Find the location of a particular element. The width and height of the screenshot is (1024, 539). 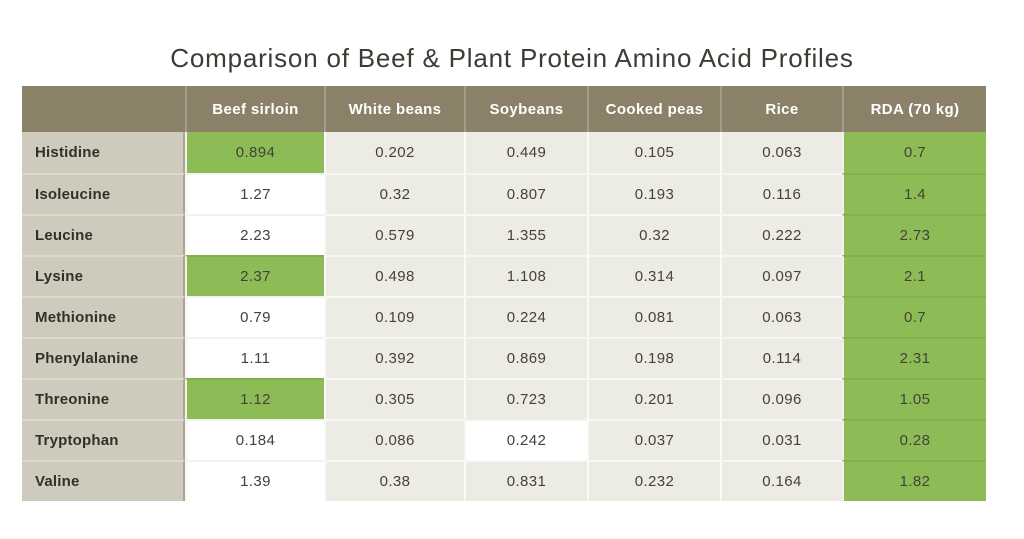

value-cell-lysine-white-beans: 0.498 is located at coordinates (394, 275).